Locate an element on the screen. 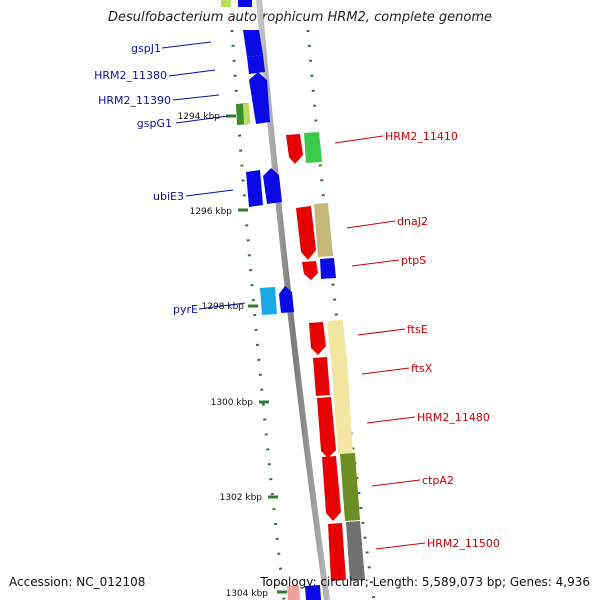 The width and height of the screenshot is (600, 600). gene-block-gspJ1 is located at coordinates (253, 43).